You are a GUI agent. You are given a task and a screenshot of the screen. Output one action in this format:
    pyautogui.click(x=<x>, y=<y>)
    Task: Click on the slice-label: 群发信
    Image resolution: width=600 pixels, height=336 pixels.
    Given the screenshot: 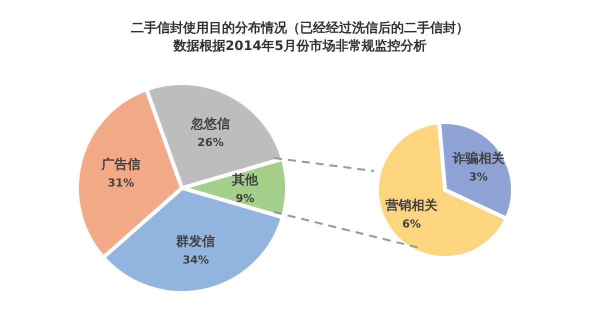 What is the action you would take?
    pyautogui.click(x=195, y=242)
    